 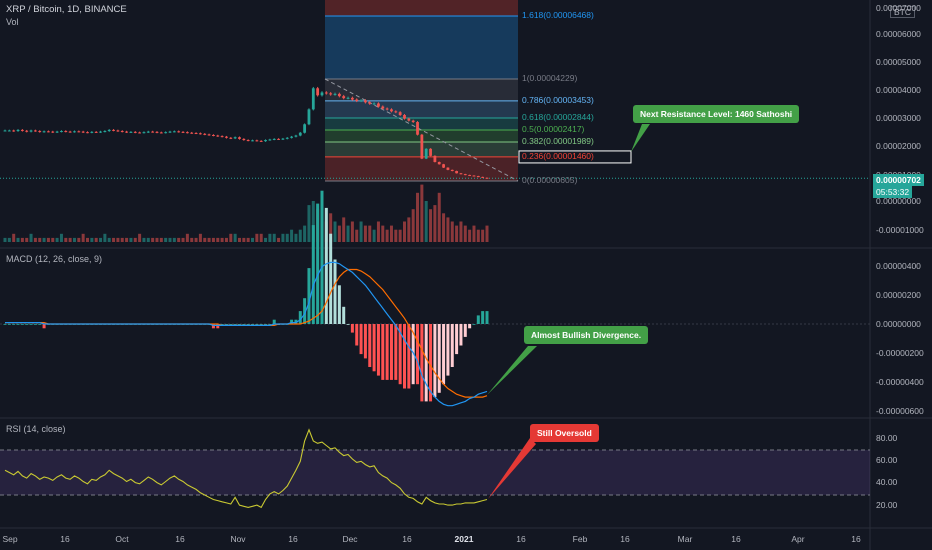 I want to click on time-axis-label: Sep, so click(x=10, y=539).